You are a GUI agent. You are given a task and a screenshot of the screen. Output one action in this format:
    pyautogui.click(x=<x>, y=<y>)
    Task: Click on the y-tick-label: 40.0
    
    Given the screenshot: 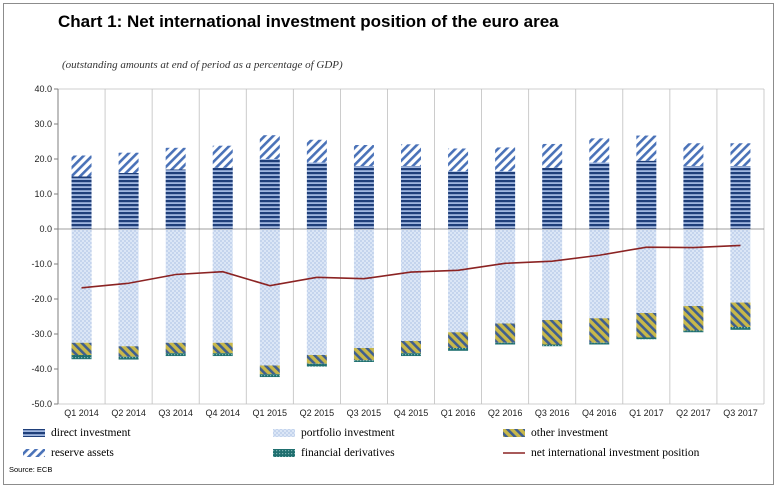 What is the action you would take?
    pyautogui.click(x=43, y=89)
    